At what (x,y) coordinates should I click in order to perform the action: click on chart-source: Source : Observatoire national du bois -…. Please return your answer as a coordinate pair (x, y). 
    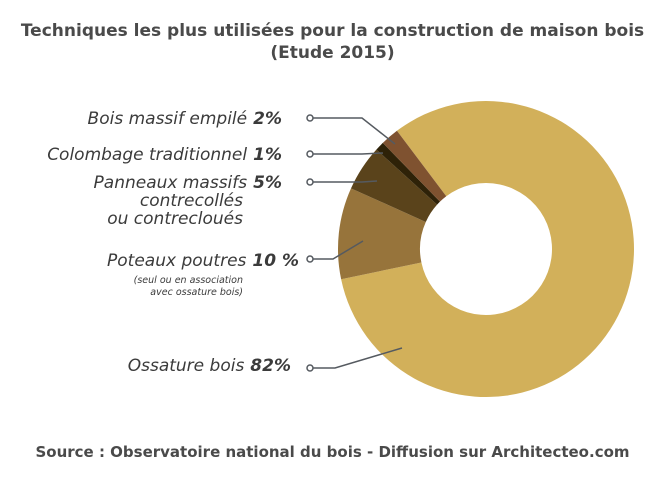
    Looking at the image, I should click on (332, 452).